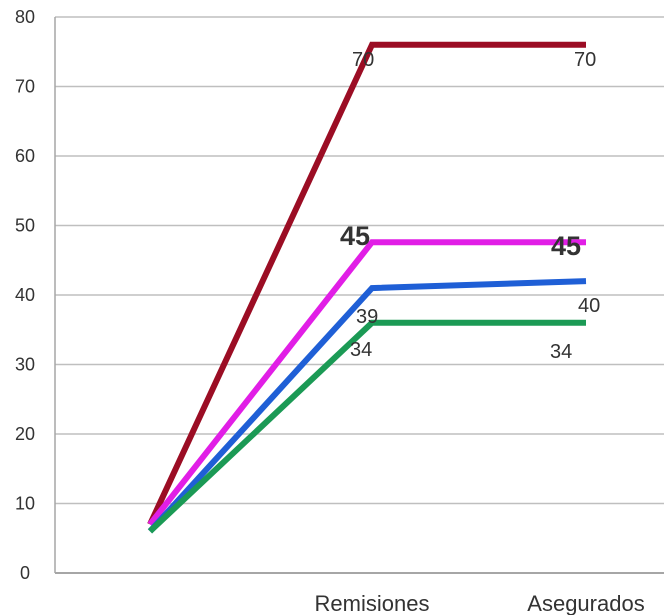 This screenshot has height=615, width=664. Describe the element at coordinates (589, 306) in the screenshot. I see `data-label: 40` at that location.